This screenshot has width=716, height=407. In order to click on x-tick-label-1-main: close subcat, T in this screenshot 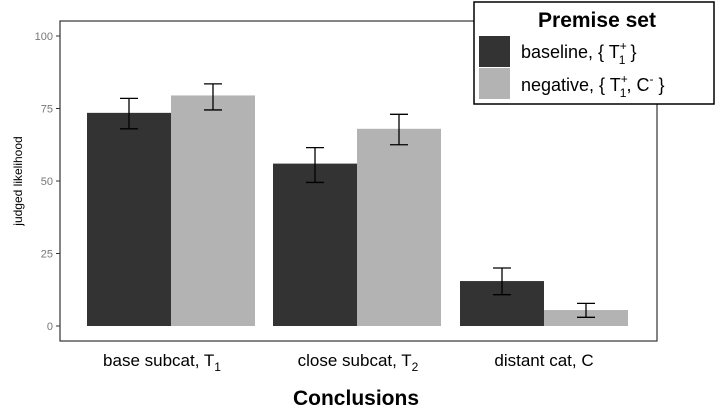, I will do `click(355, 360)`.